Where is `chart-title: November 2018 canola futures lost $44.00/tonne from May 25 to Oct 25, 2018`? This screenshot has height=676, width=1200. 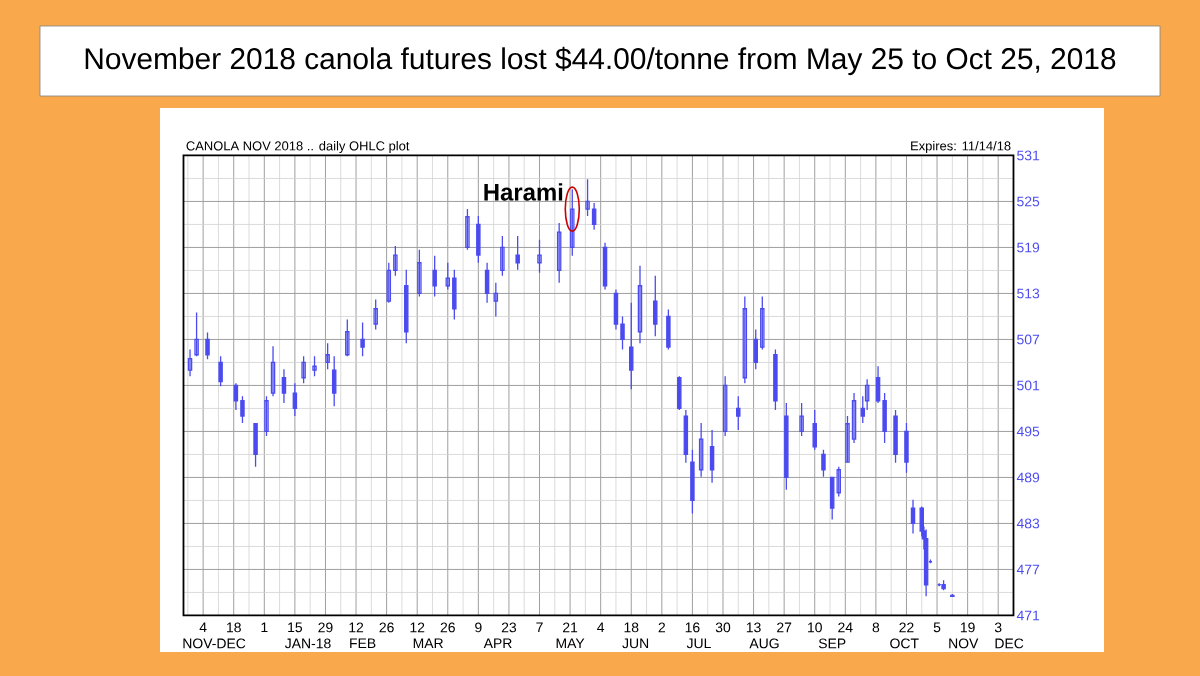 chart-title: November 2018 canola futures lost $44.00/tonne from May 25 to Oct 25, 2018 is located at coordinates (600, 61).